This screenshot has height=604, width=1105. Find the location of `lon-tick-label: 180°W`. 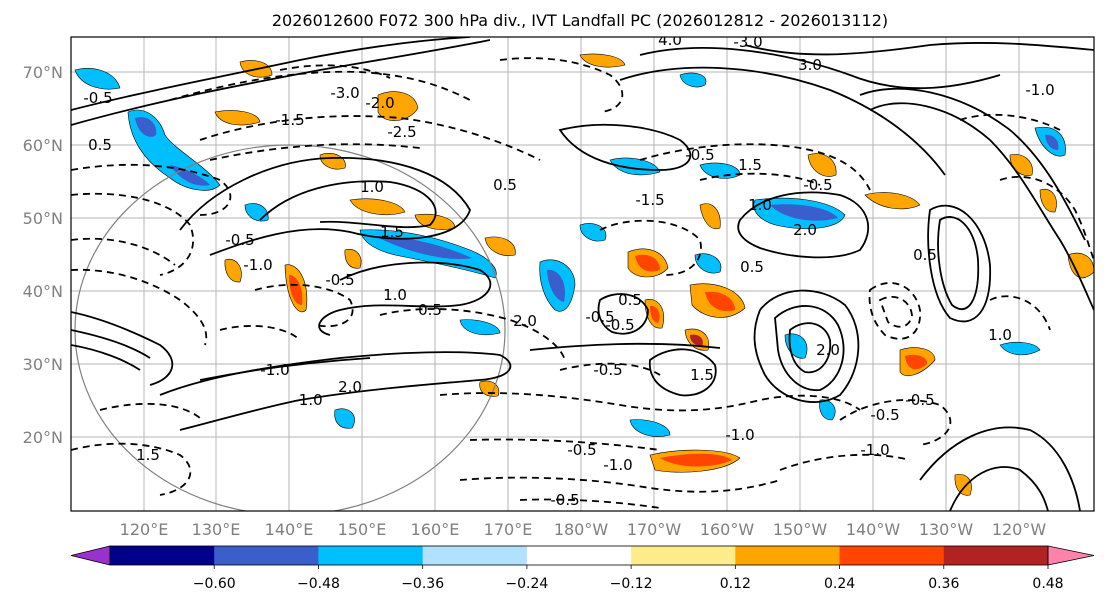

lon-tick-label: 180°W is located at coordinates (581, 529).